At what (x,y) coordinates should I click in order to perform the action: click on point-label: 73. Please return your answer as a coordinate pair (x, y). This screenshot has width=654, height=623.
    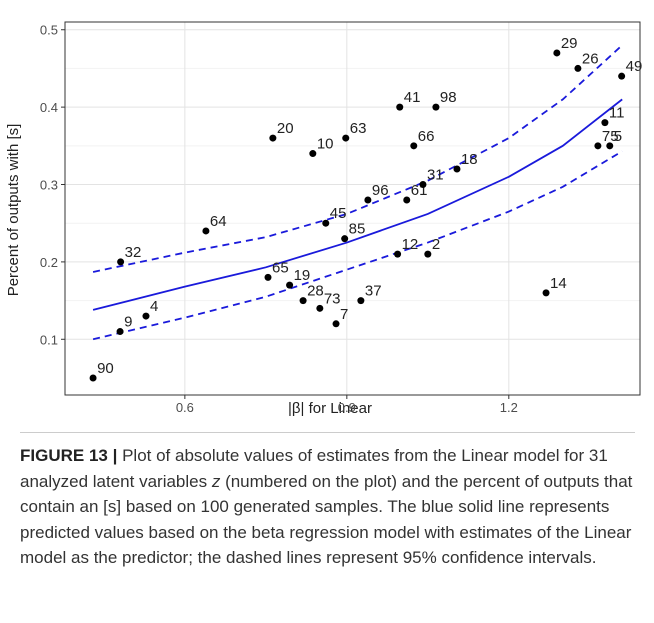
    Looking at the image, I should click on (332, 298).